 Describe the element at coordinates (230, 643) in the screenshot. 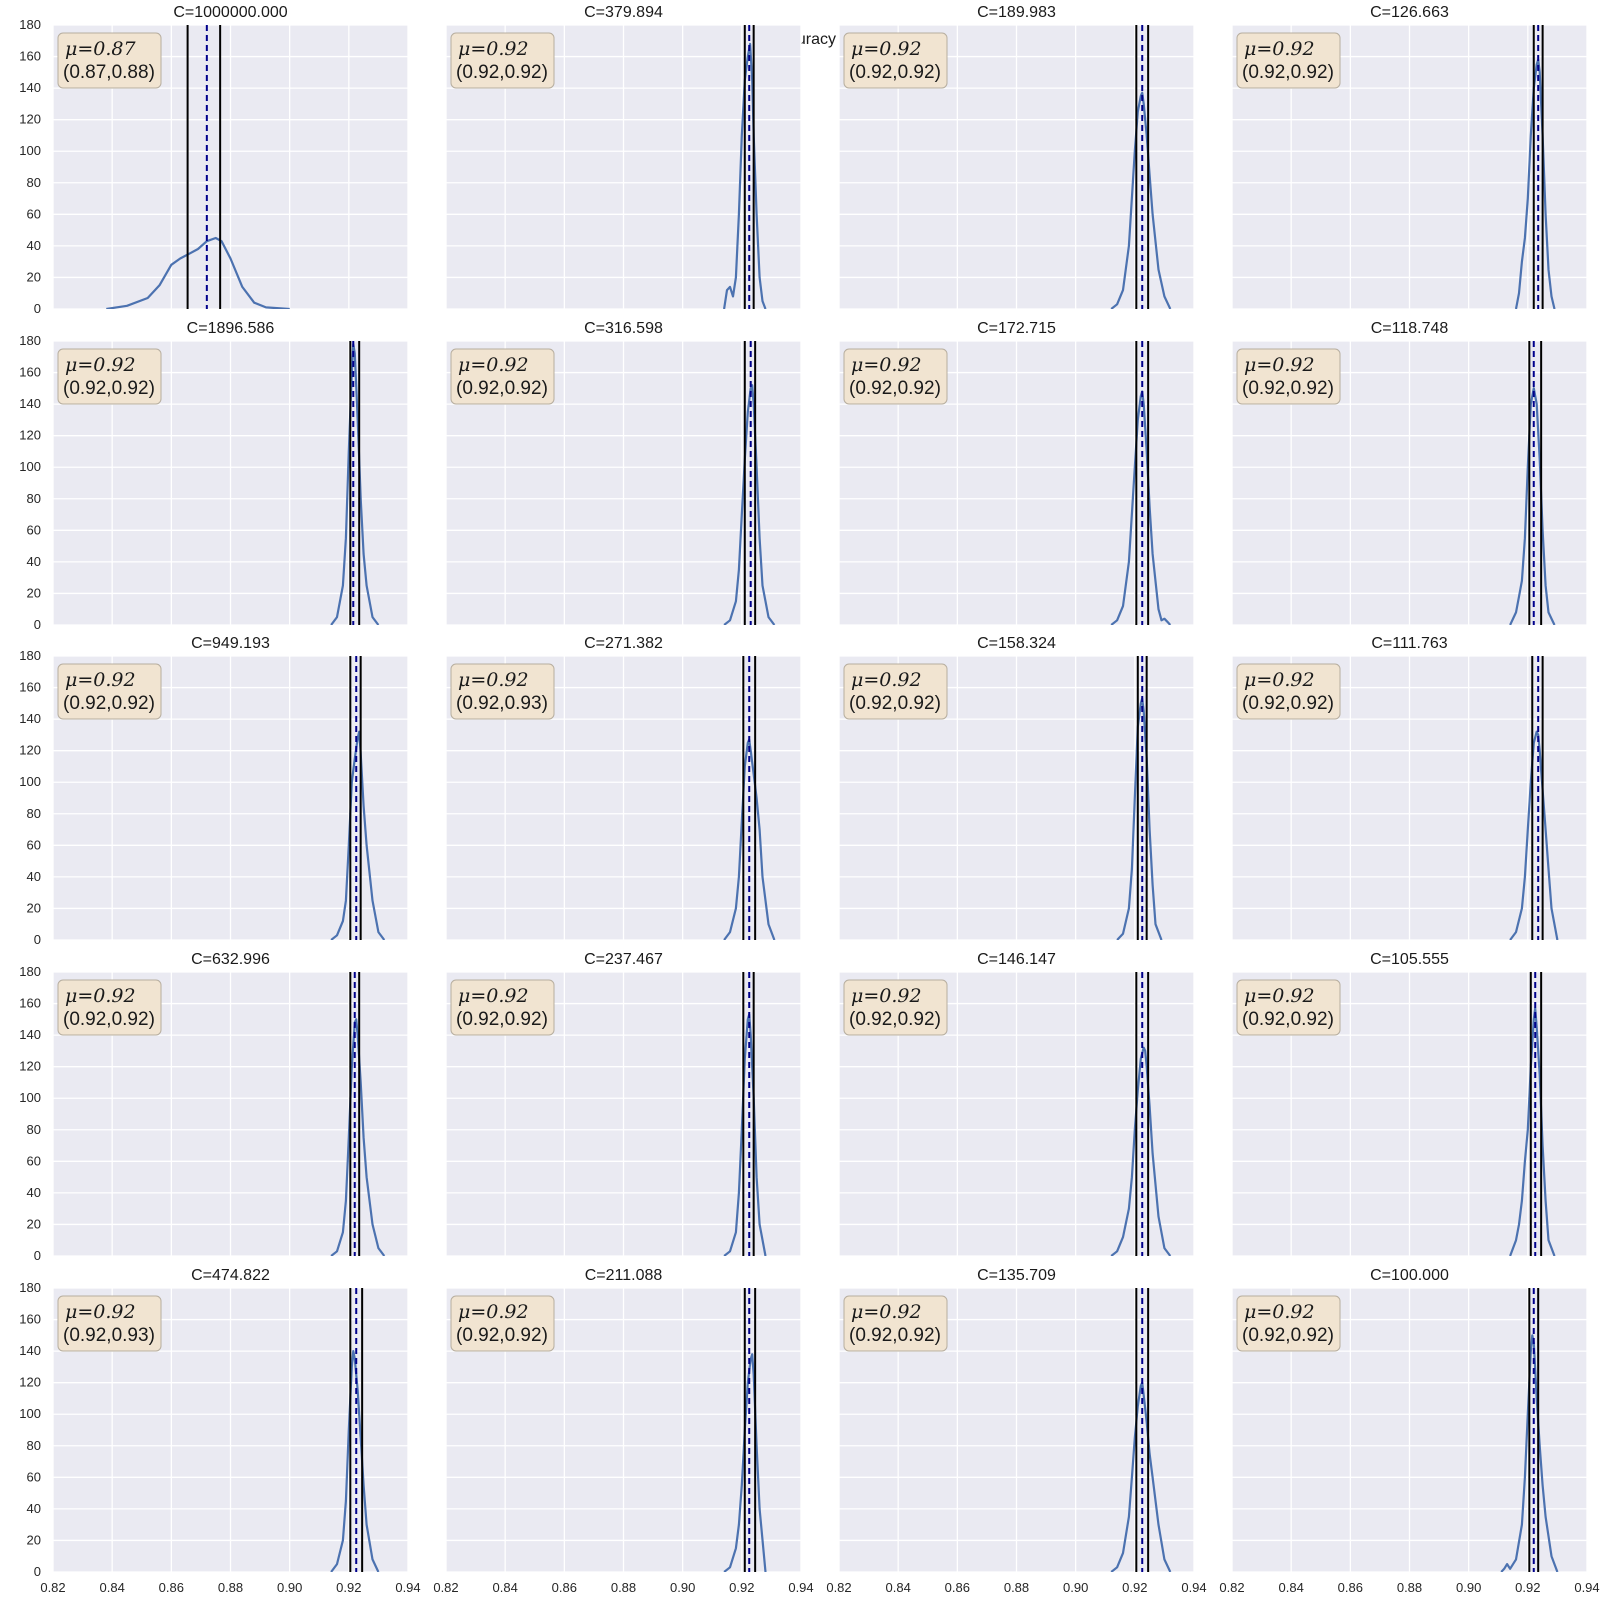

I see `subplot-title: C=949.193` at that location.